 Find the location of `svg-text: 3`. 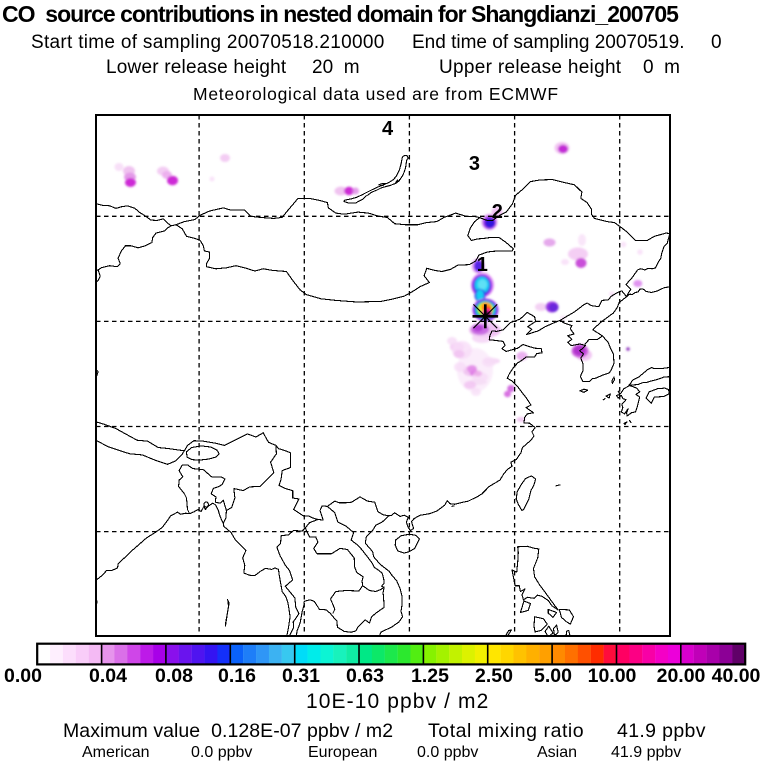

svg-text: 3 is located at coordinates (474, 164).